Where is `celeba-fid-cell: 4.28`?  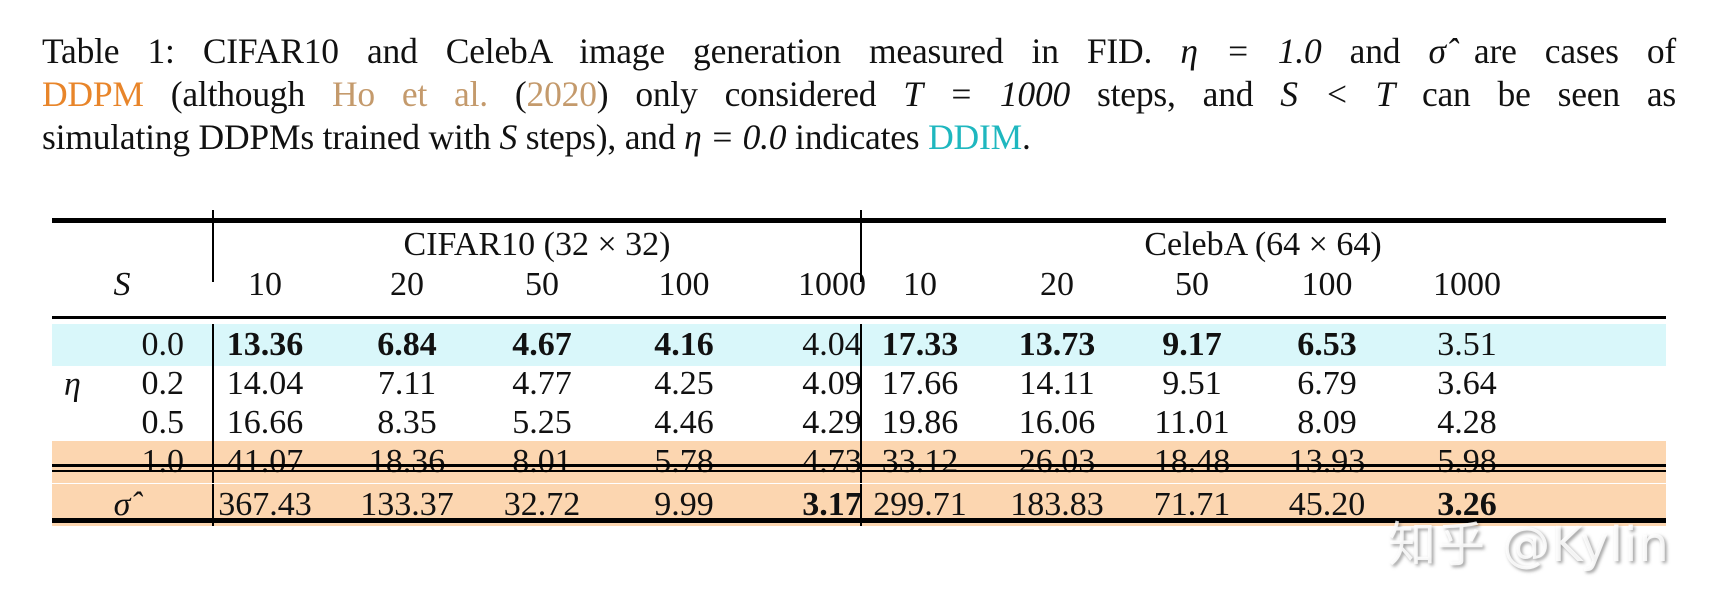
celeba-fid-cell: 4.28 is located at coordinates (1467, 422).